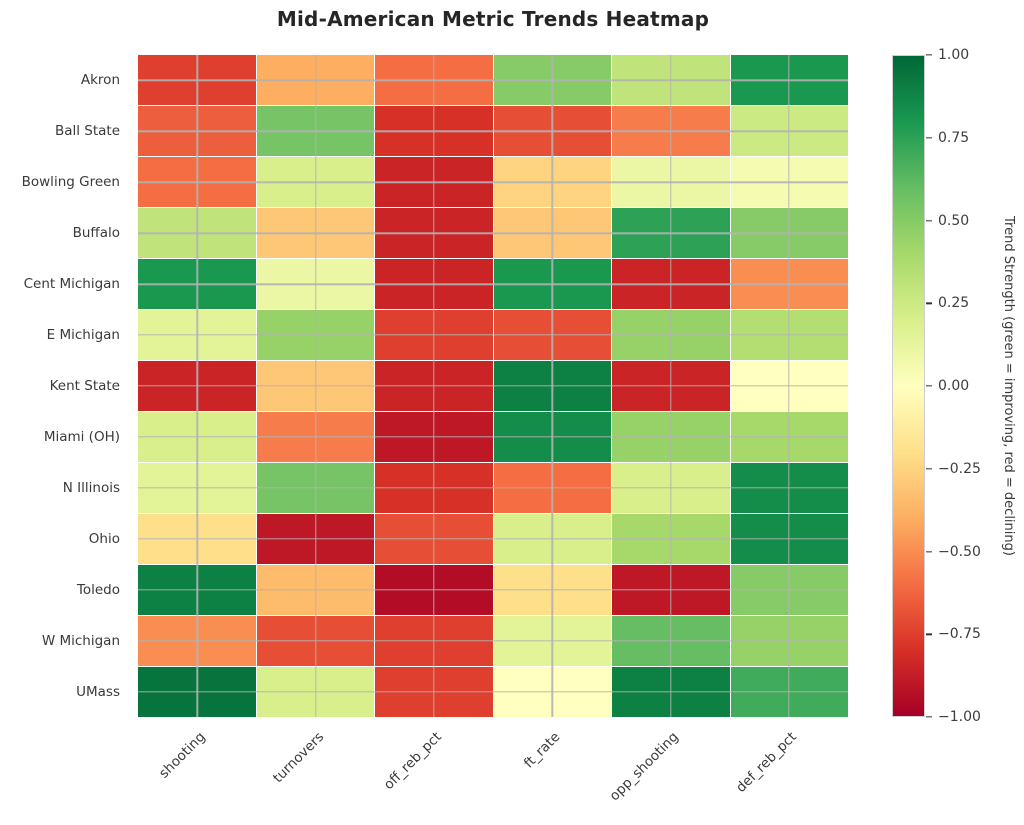 This screenshot has width=1024, height=825. Describe the element at coordinates (954, 386) in the screenshot. I see `colorbar-tick-label: 0.00` at that location.